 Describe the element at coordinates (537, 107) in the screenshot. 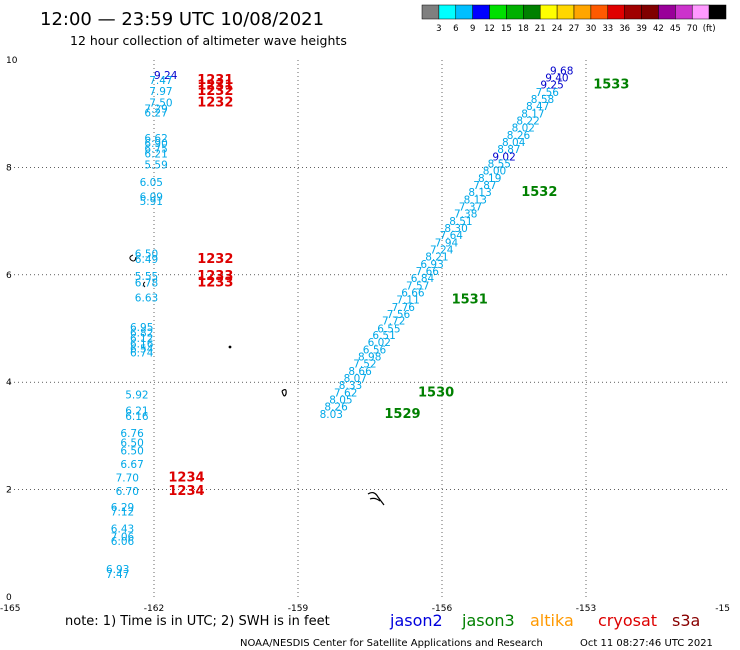

I see `wave-height-value: 8.47` at that location.